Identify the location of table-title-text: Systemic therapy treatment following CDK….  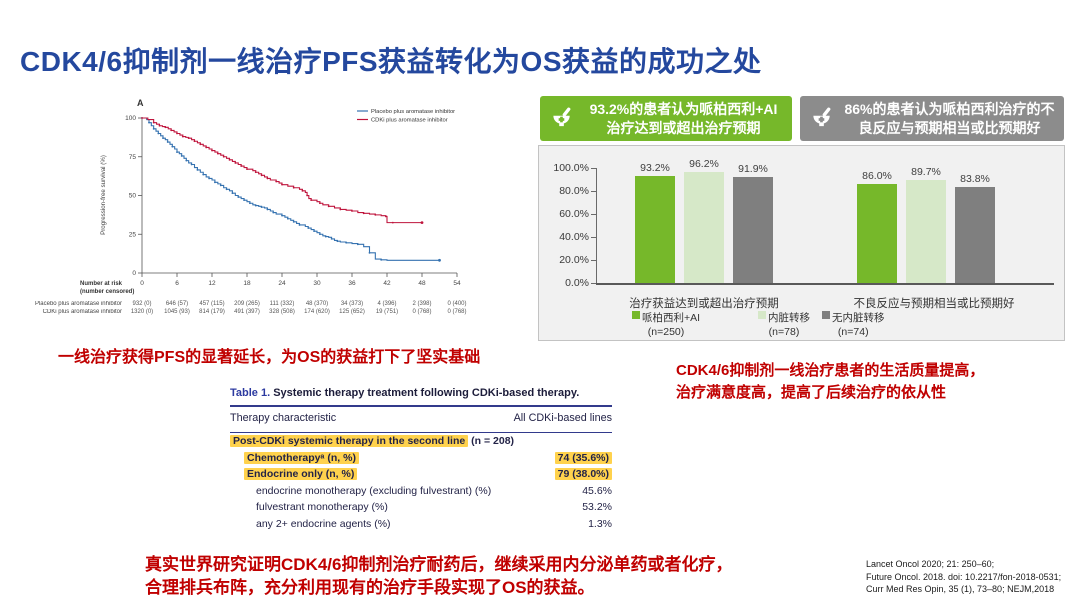
(426, 393).